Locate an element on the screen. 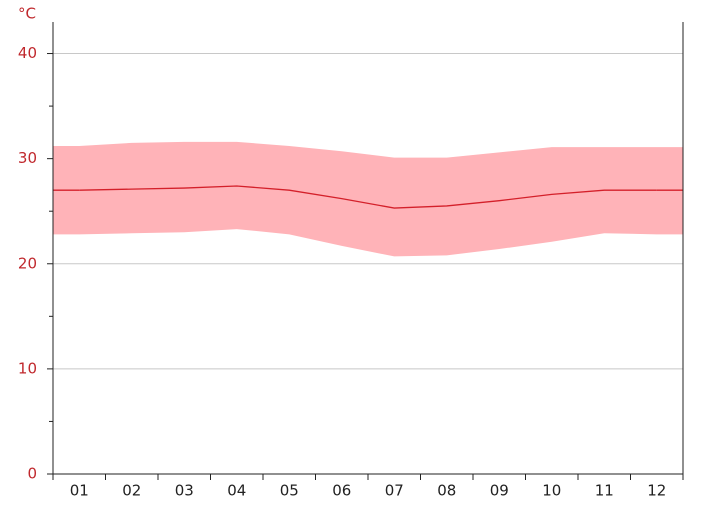 This screenshot has height=526, width=705. mean-line is located at coordinates (368, 197).